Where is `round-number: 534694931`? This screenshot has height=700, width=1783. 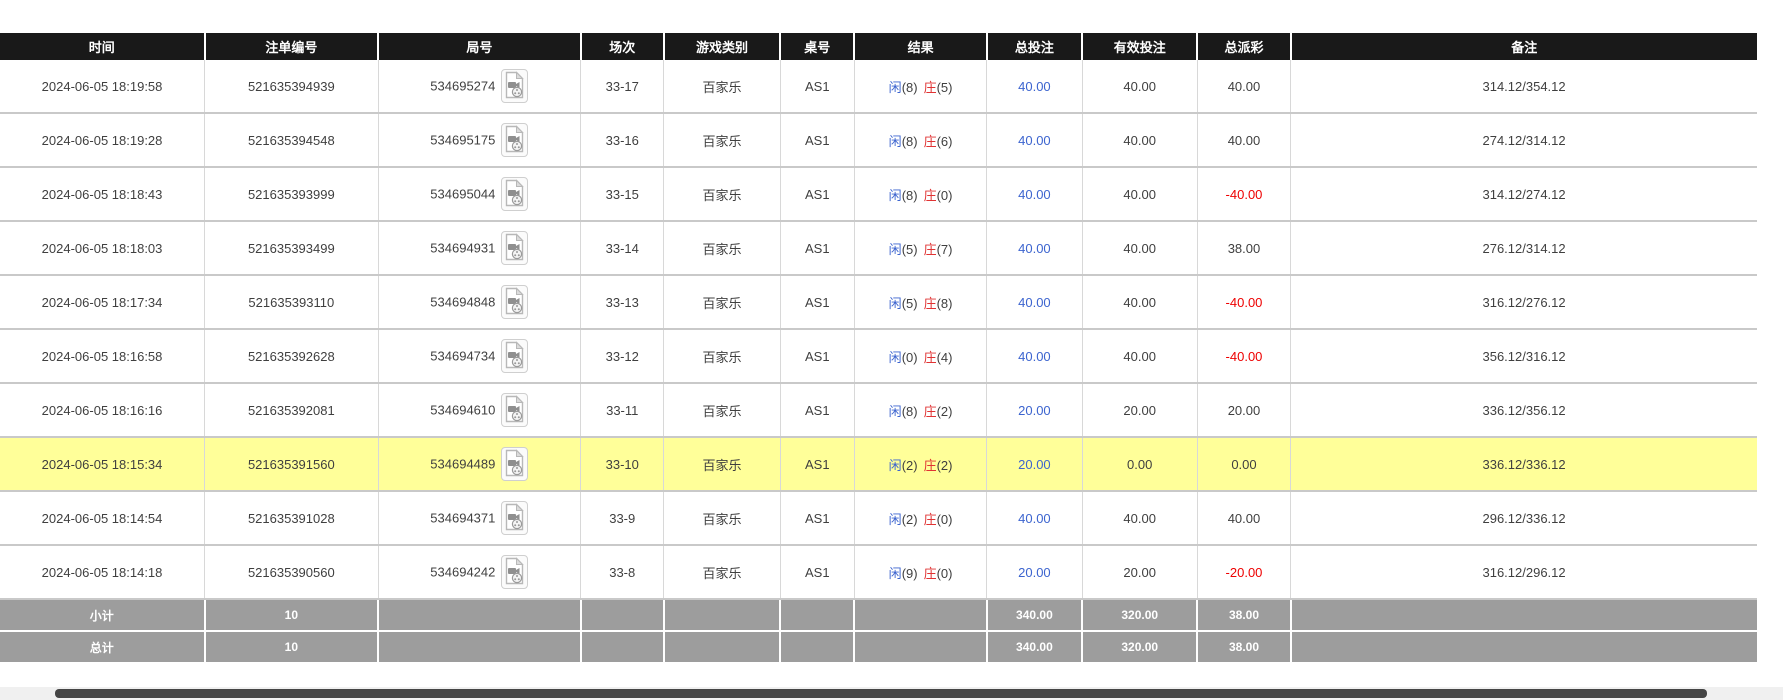
round-number: 534694931 is located at coordinates (463, 248).